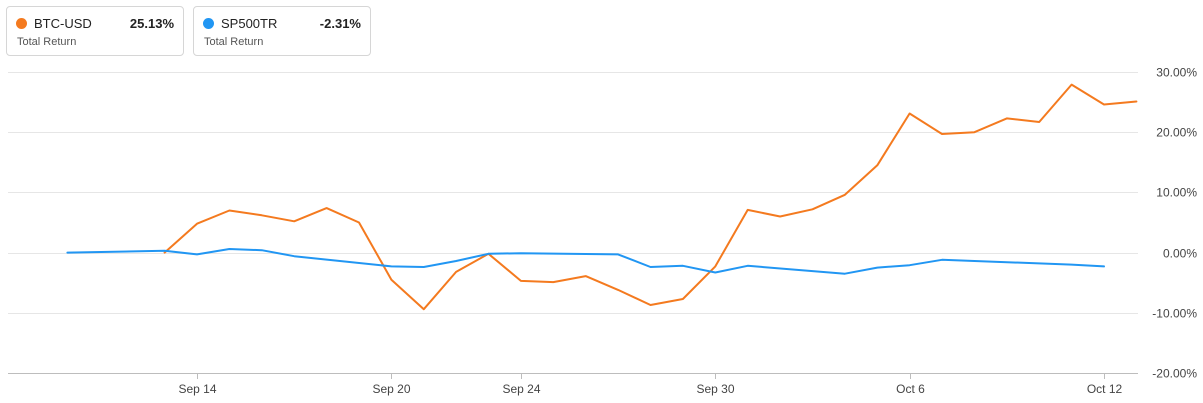  Describe the element at coordinates (21, 23) in the screenshot. I see `btc-color-dot-icon` at that location.